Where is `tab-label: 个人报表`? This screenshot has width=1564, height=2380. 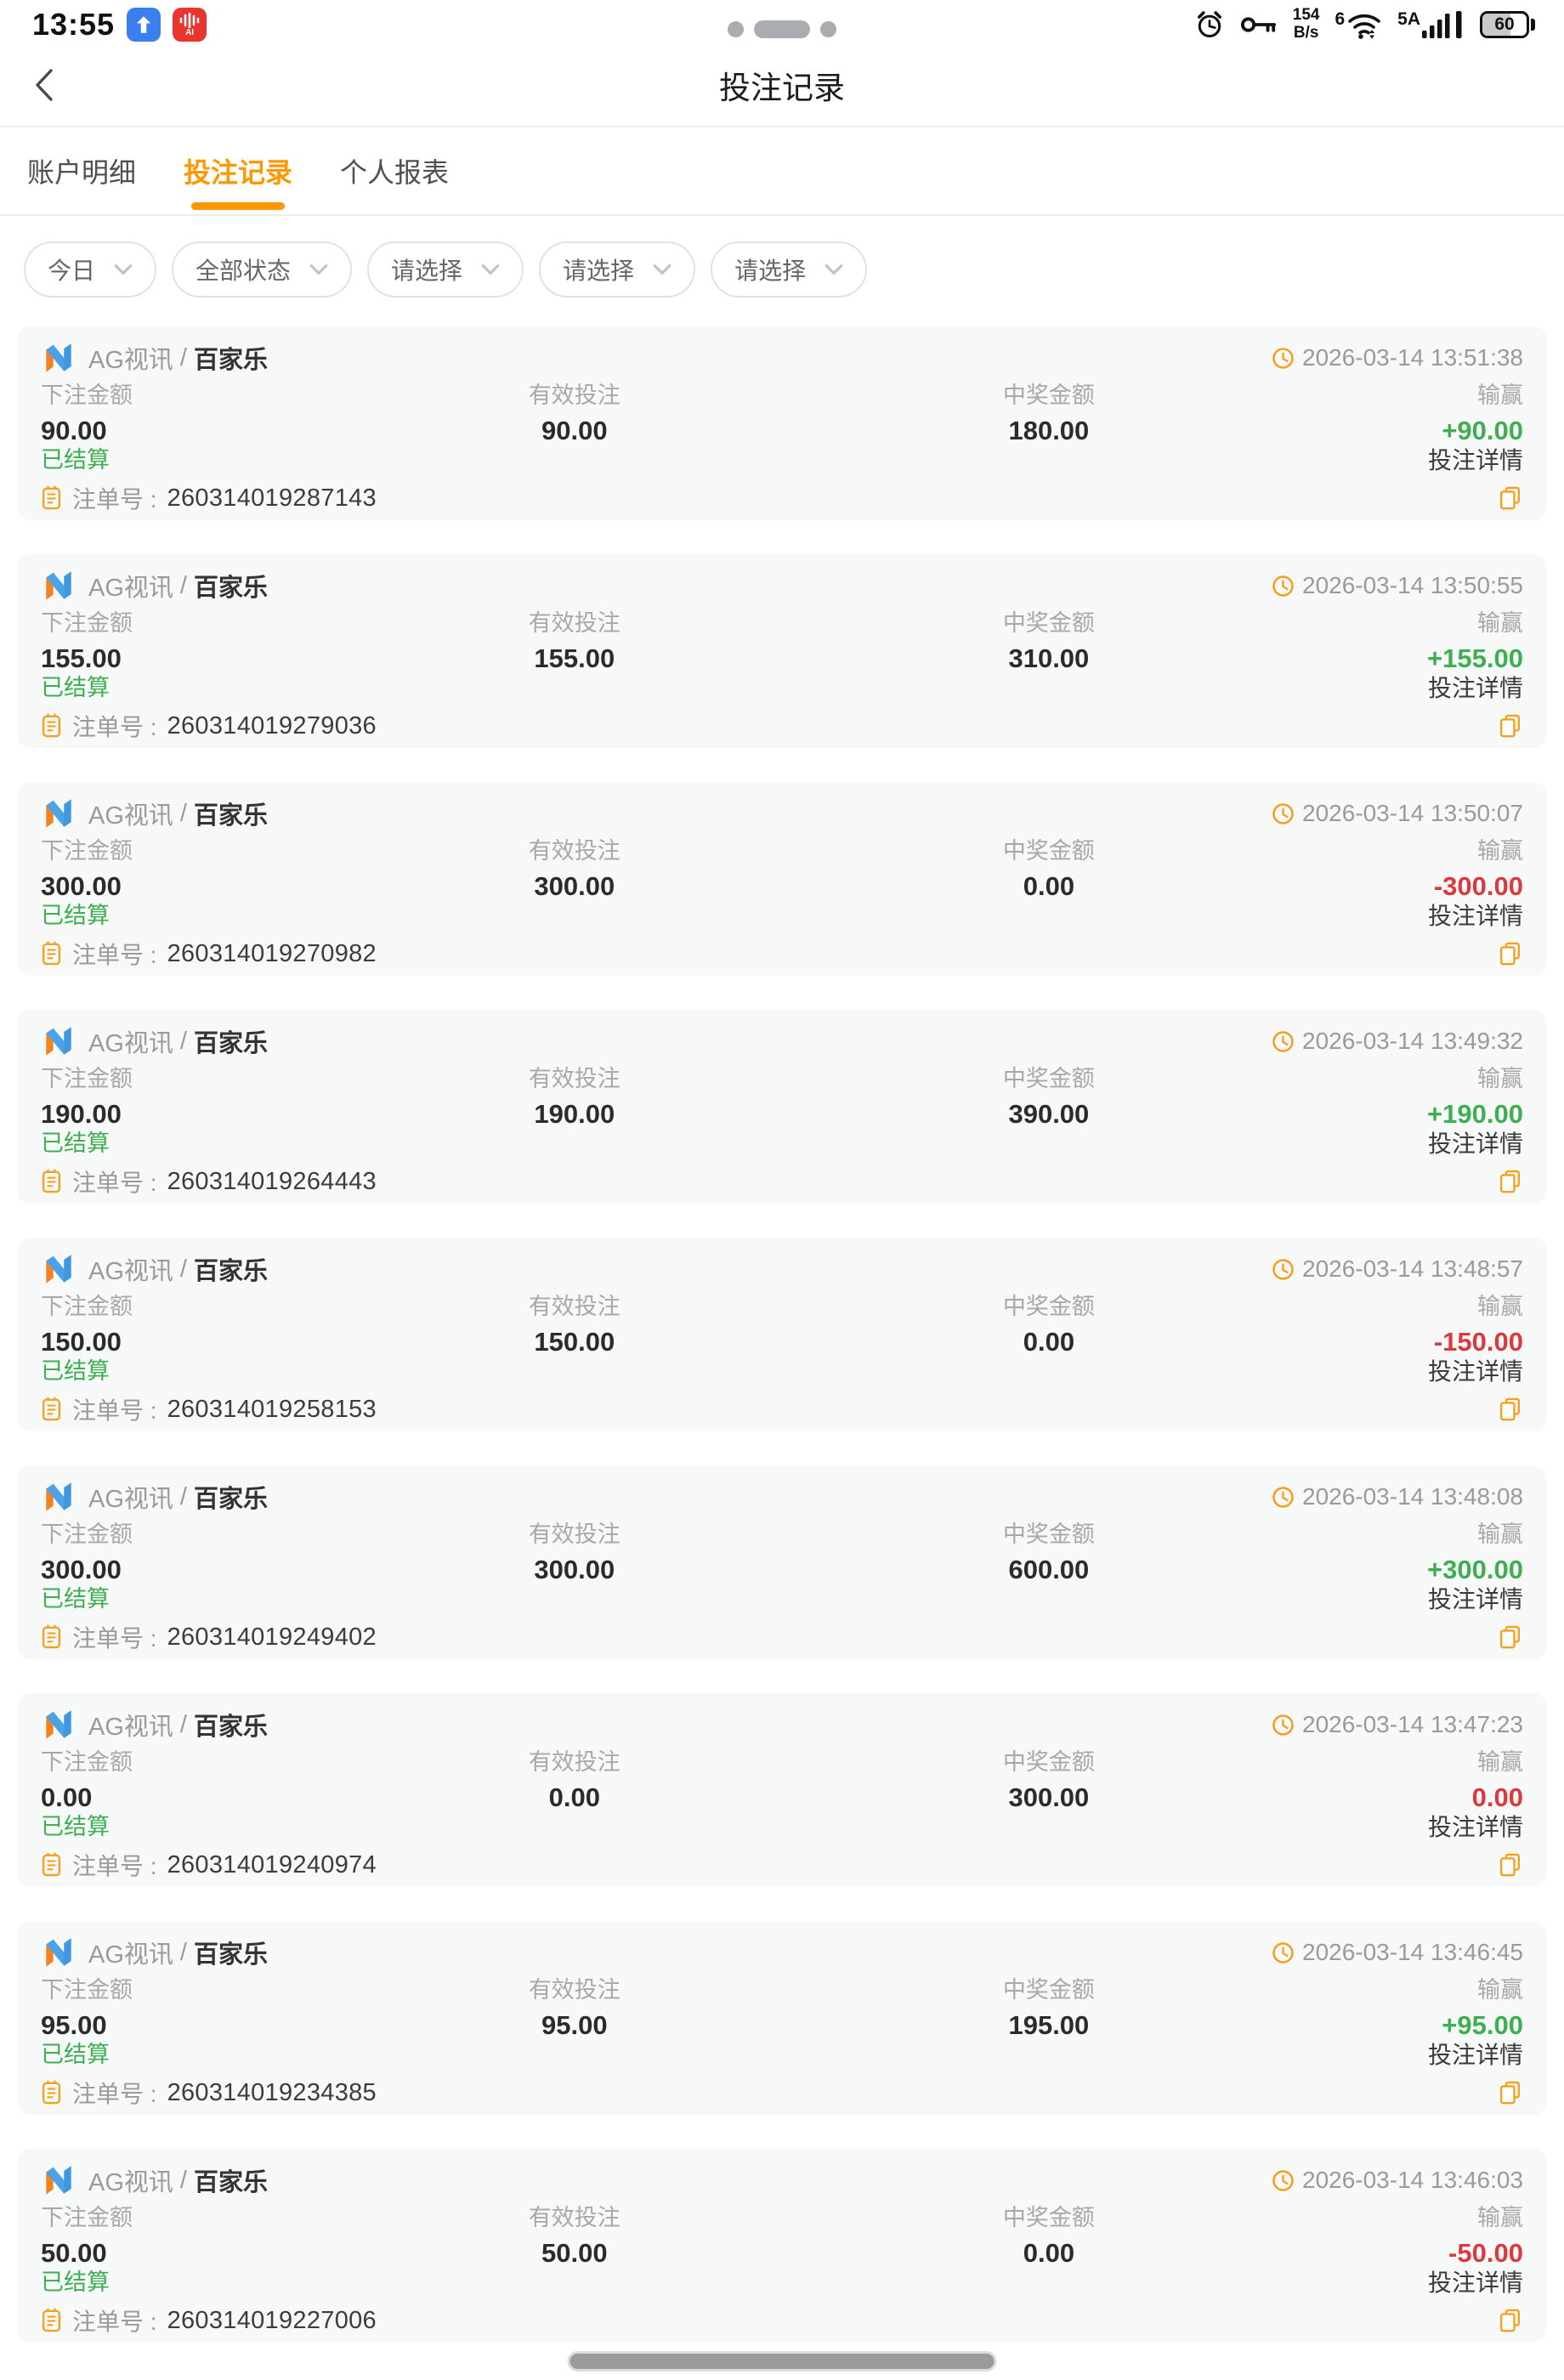 tab-label: 个人报表 is located at coordinates (395, 172).